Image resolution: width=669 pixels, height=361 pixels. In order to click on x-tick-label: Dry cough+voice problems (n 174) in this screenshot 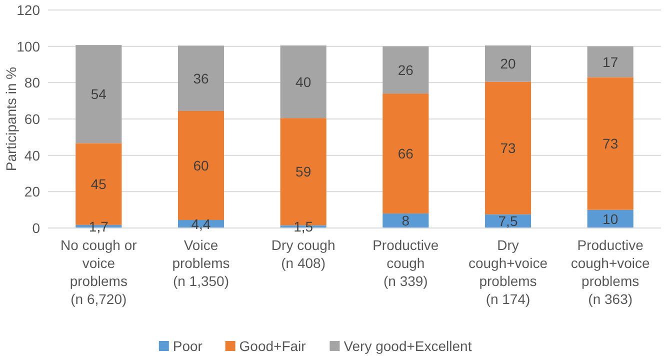, I will do `click(508, 272)`.